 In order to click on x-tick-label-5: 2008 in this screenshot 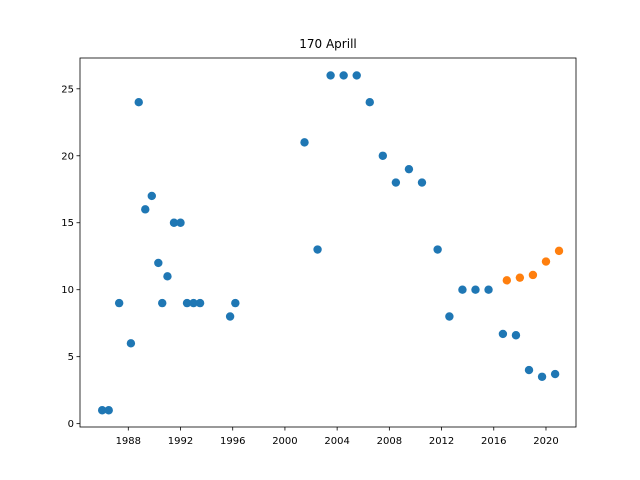, I will do `click(389, 441)`.